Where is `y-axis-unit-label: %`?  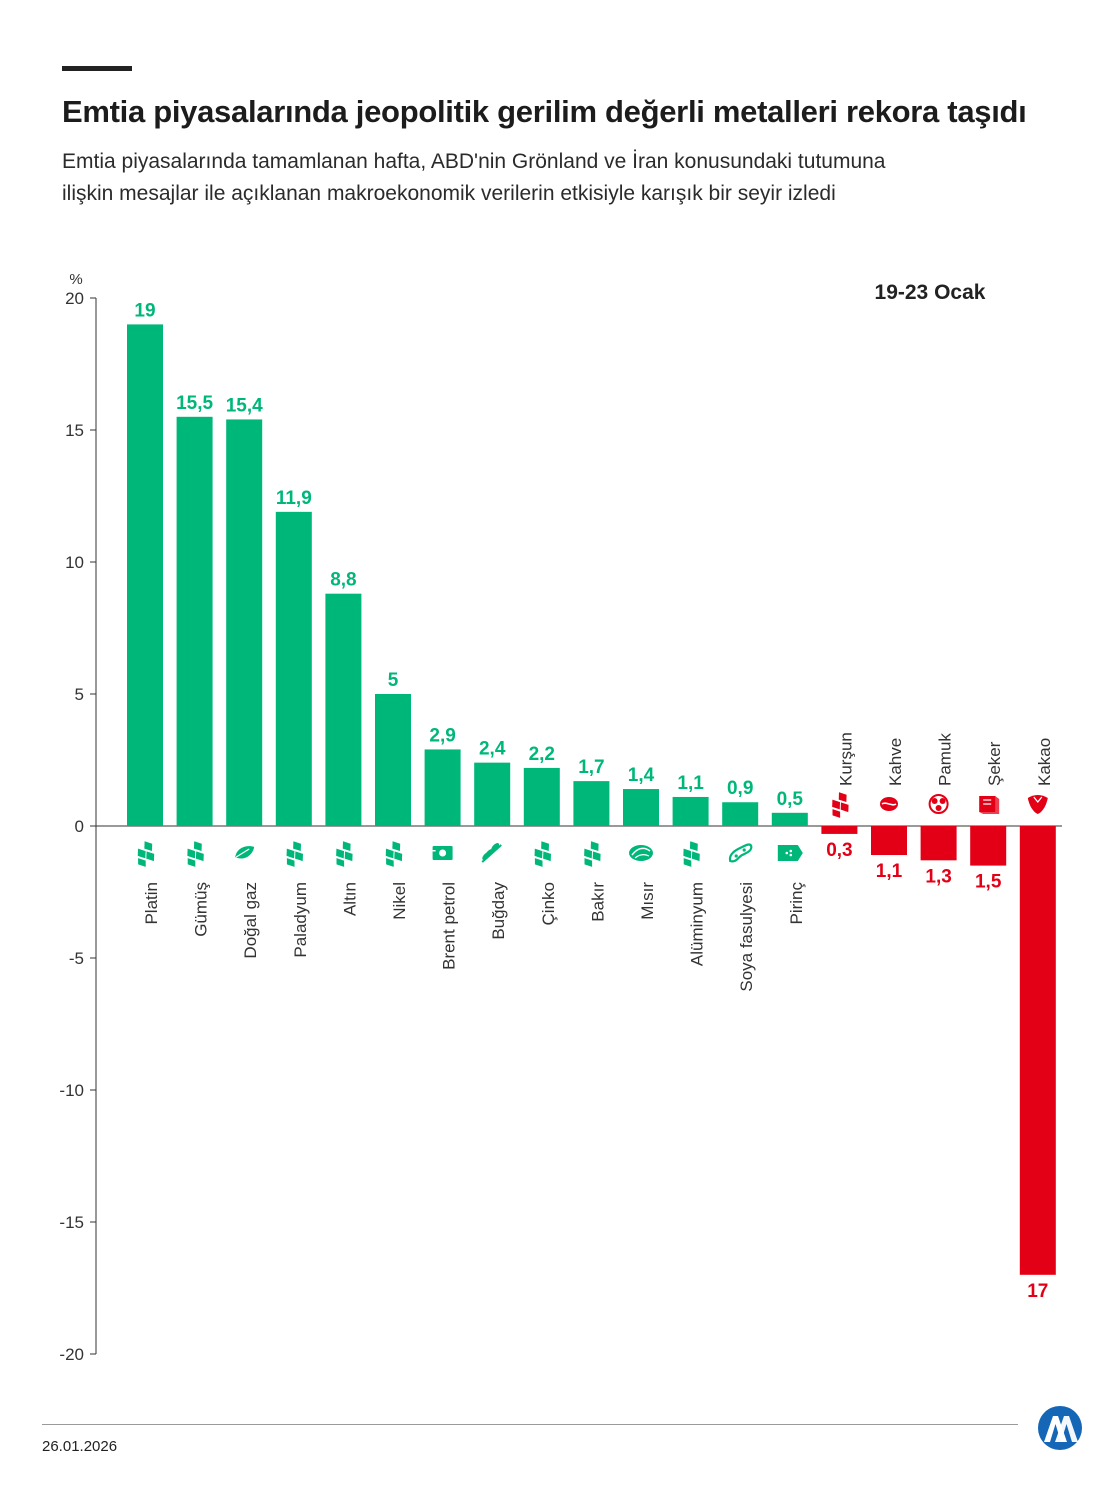
y-axis-unit-label: % is located at coordinates (75, 279).